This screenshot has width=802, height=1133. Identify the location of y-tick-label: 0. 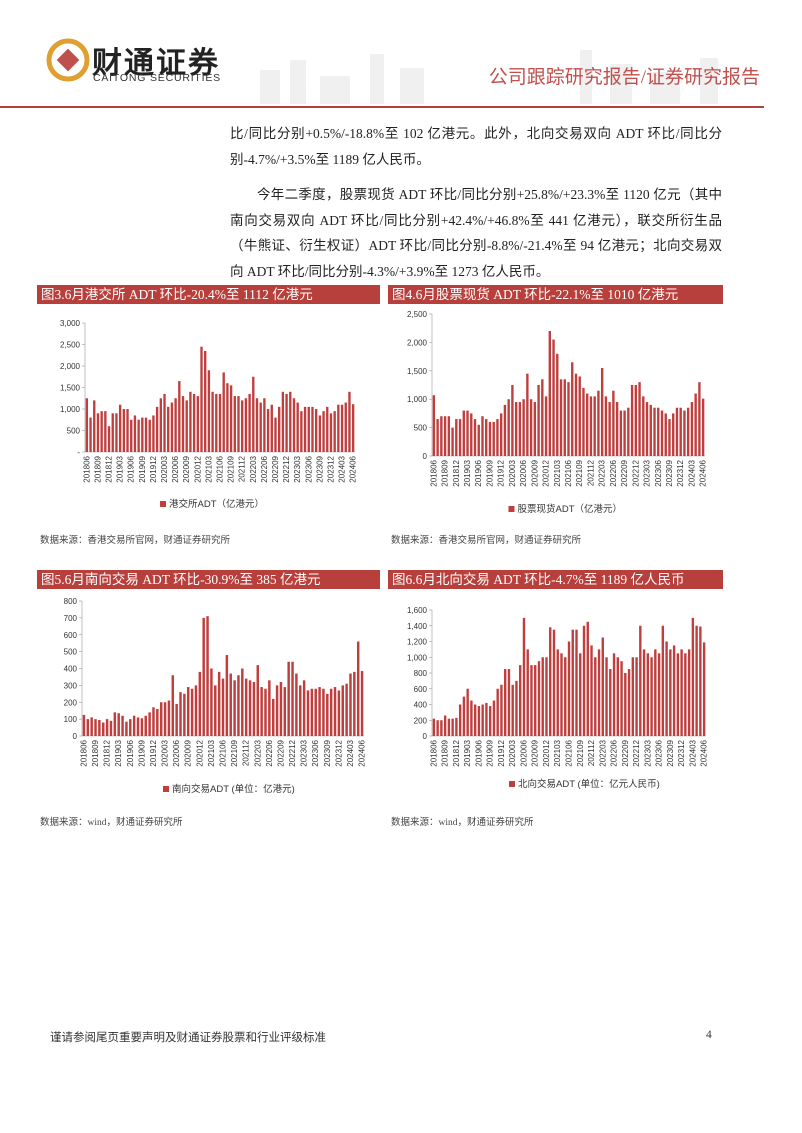
(425, 736).